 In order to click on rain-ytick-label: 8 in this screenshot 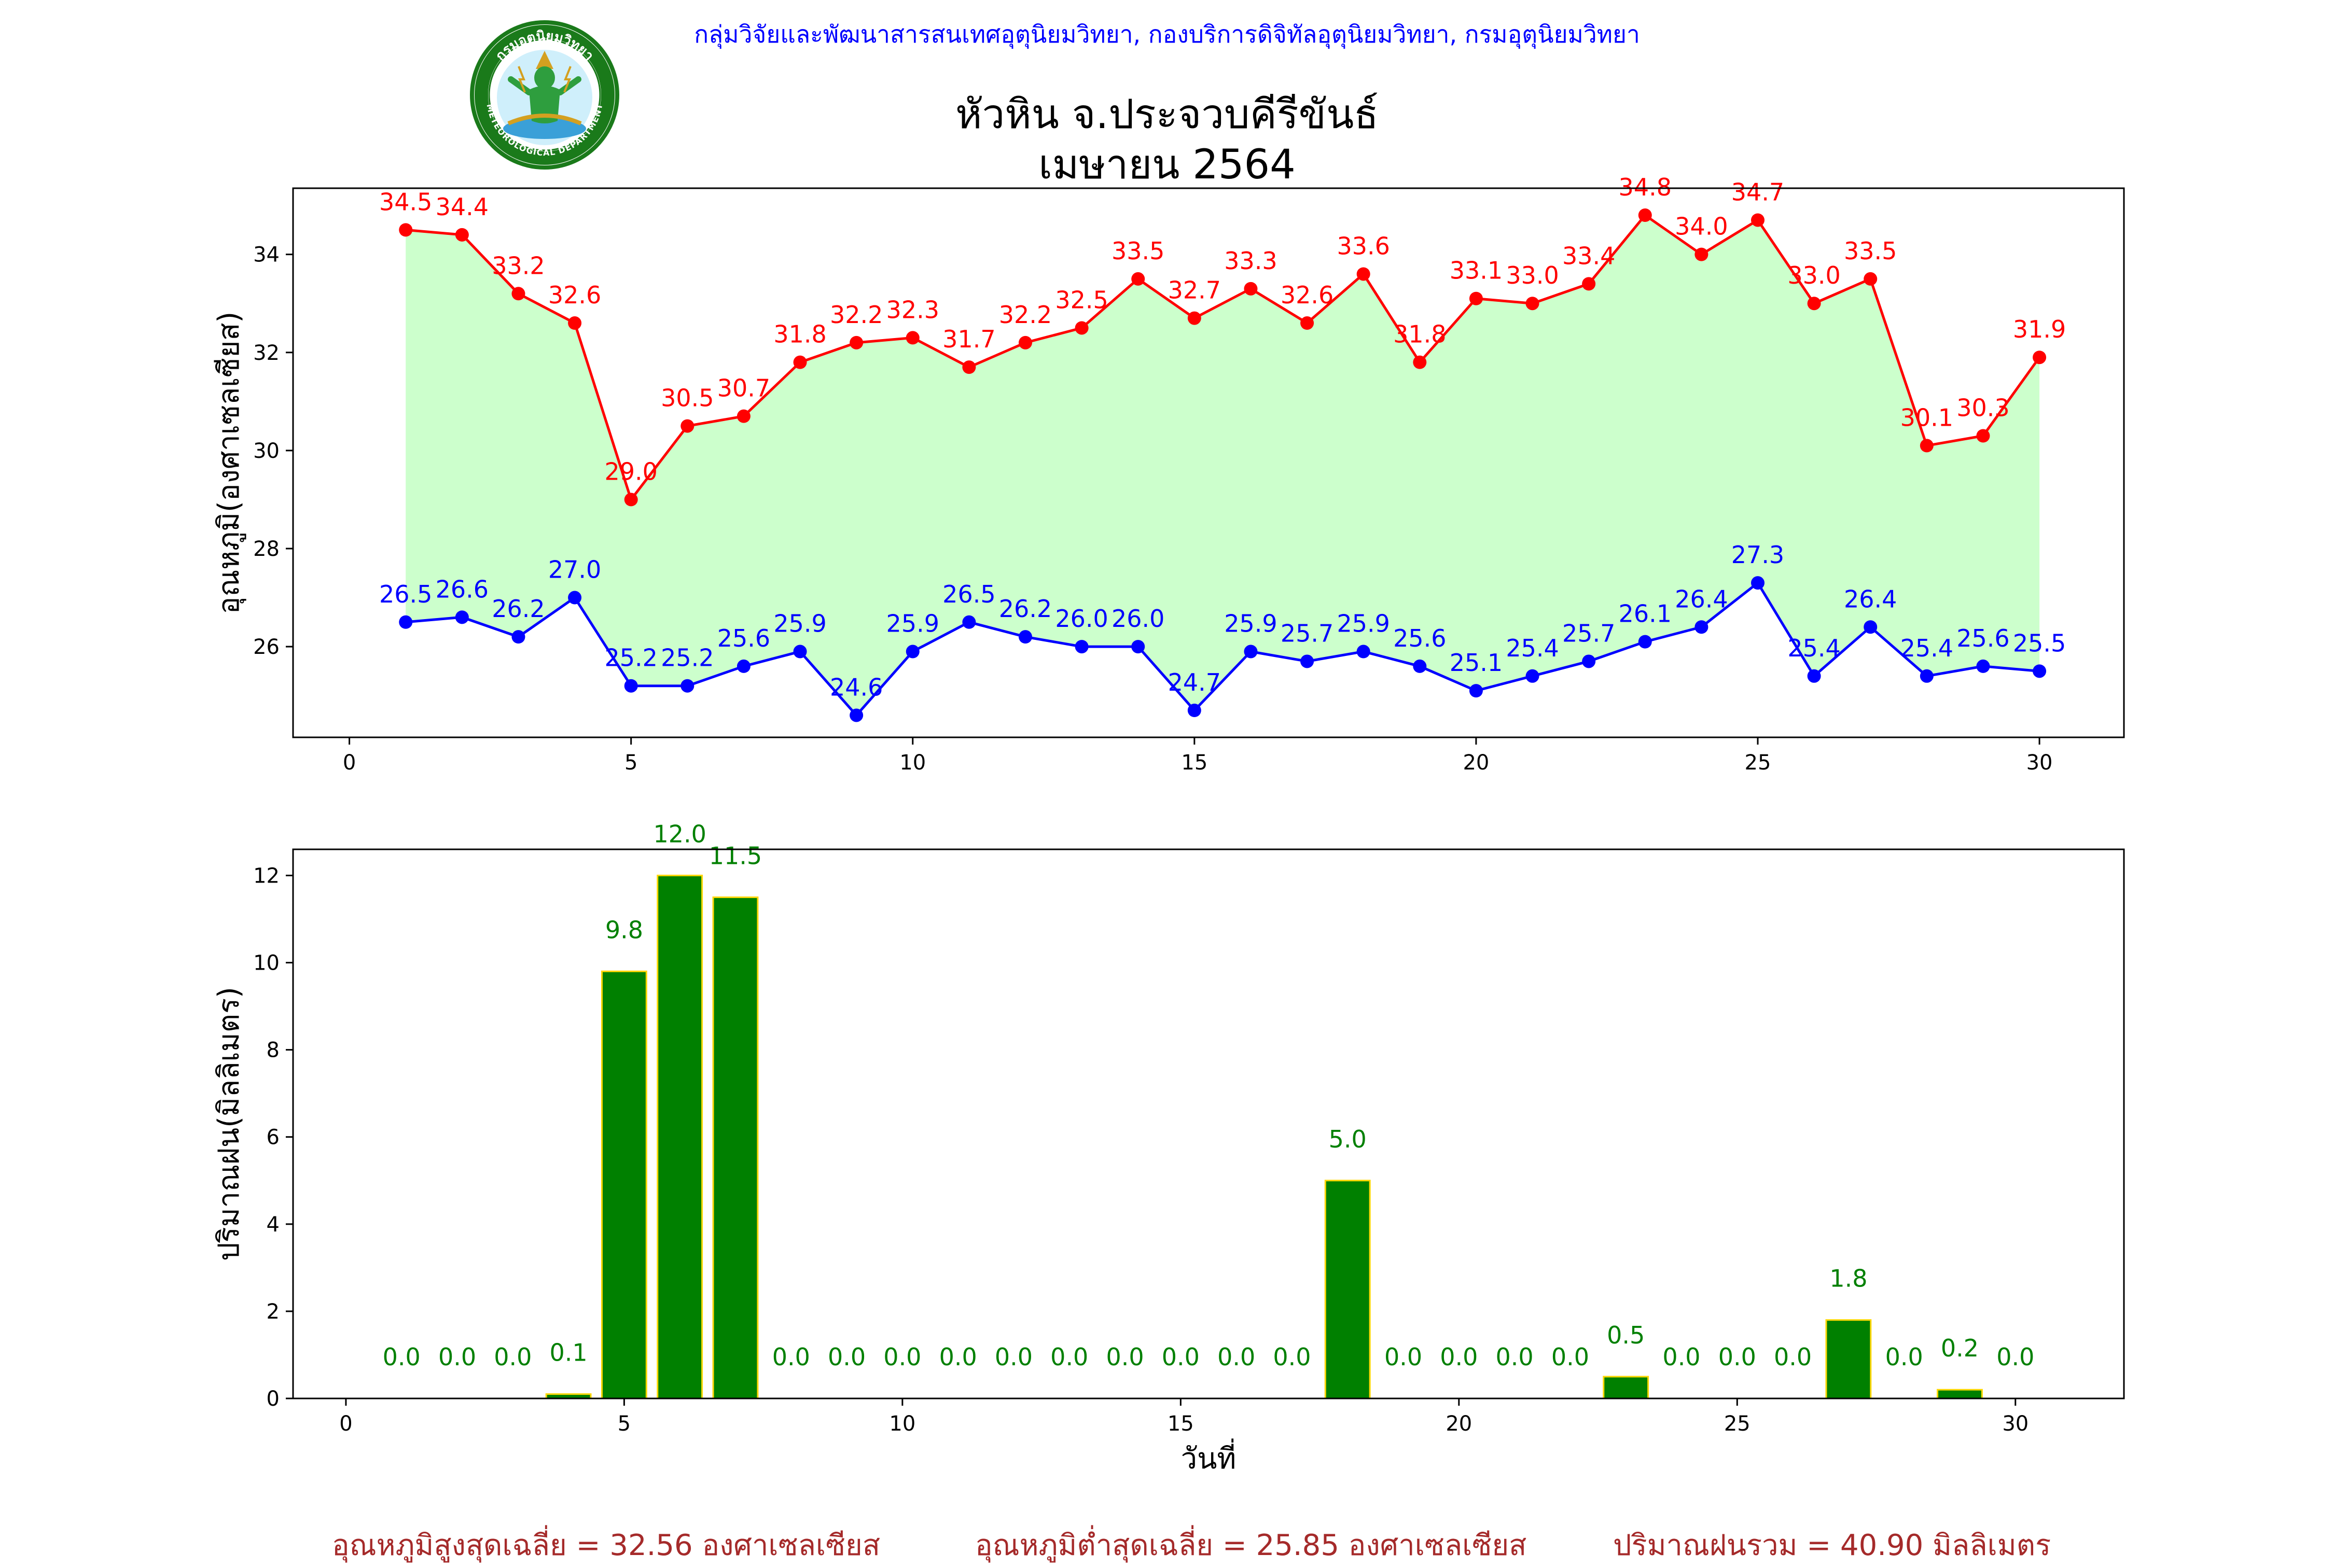, I will do `click(274, 1050)`.